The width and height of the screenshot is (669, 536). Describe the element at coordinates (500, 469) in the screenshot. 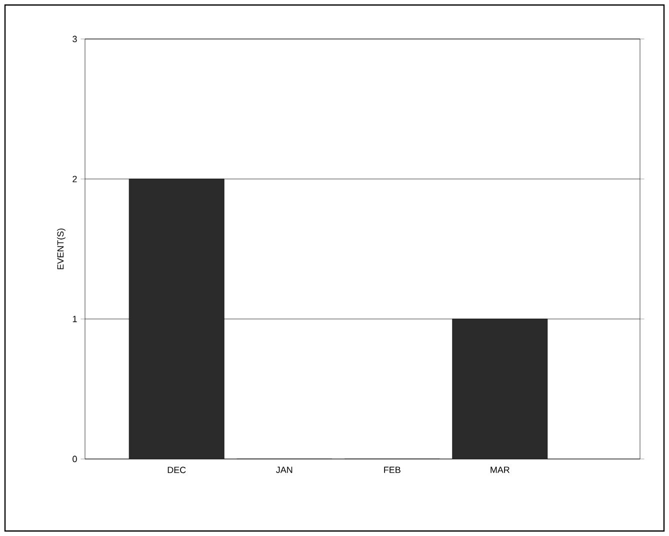

I see `x-tick-label: MAR` at that location.